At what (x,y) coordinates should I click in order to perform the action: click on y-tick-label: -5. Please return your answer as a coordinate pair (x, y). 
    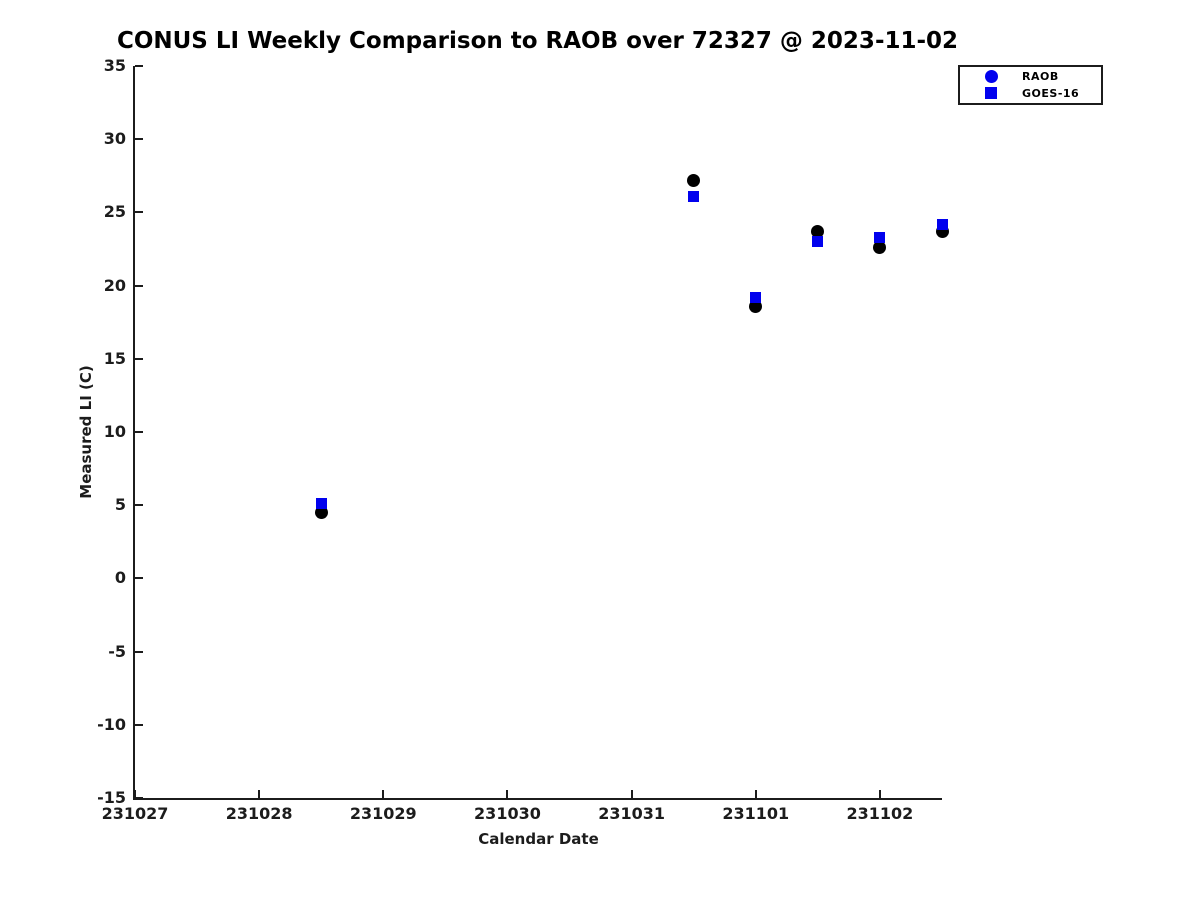
    Looking at the image, I should click on (117, 651).